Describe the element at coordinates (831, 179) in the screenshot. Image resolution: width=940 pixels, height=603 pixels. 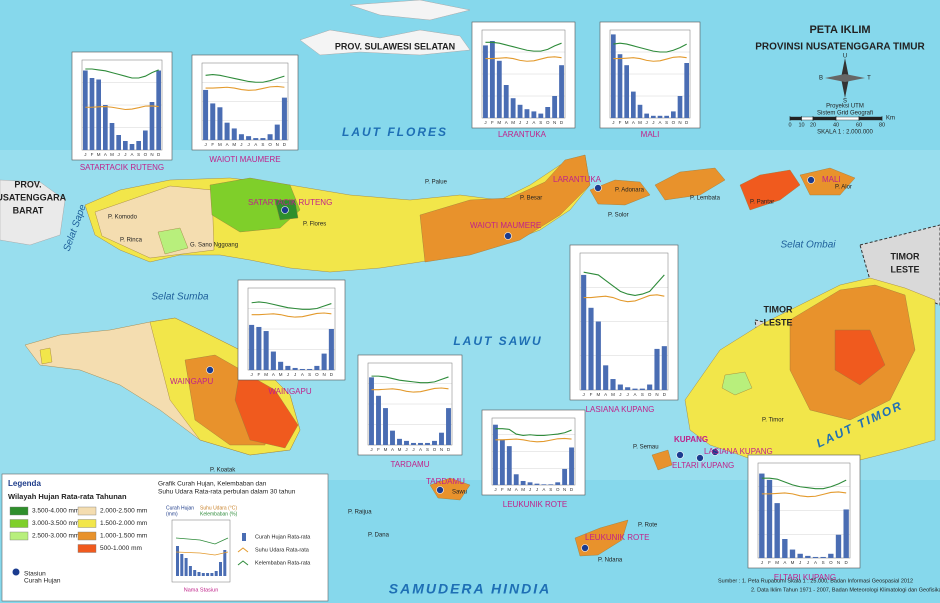
I see `station-label: MALI` at that location.